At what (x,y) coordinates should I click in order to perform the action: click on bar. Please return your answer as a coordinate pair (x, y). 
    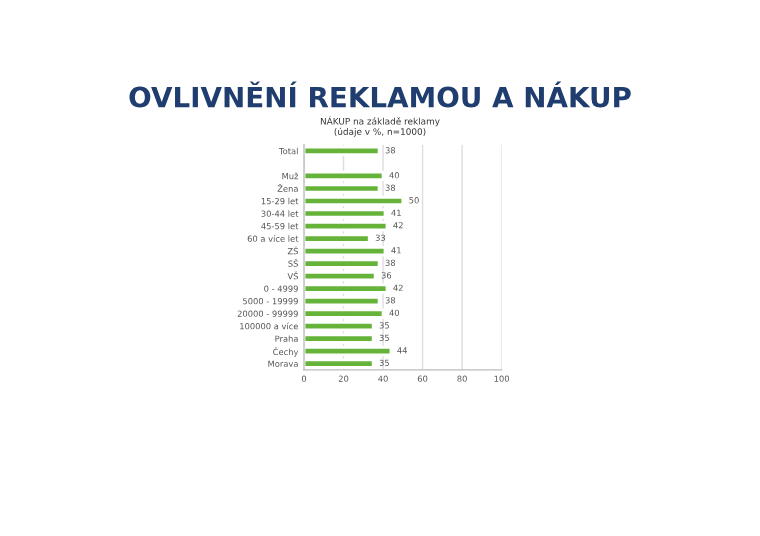
    Looking at the image, I should click on (342, 151).